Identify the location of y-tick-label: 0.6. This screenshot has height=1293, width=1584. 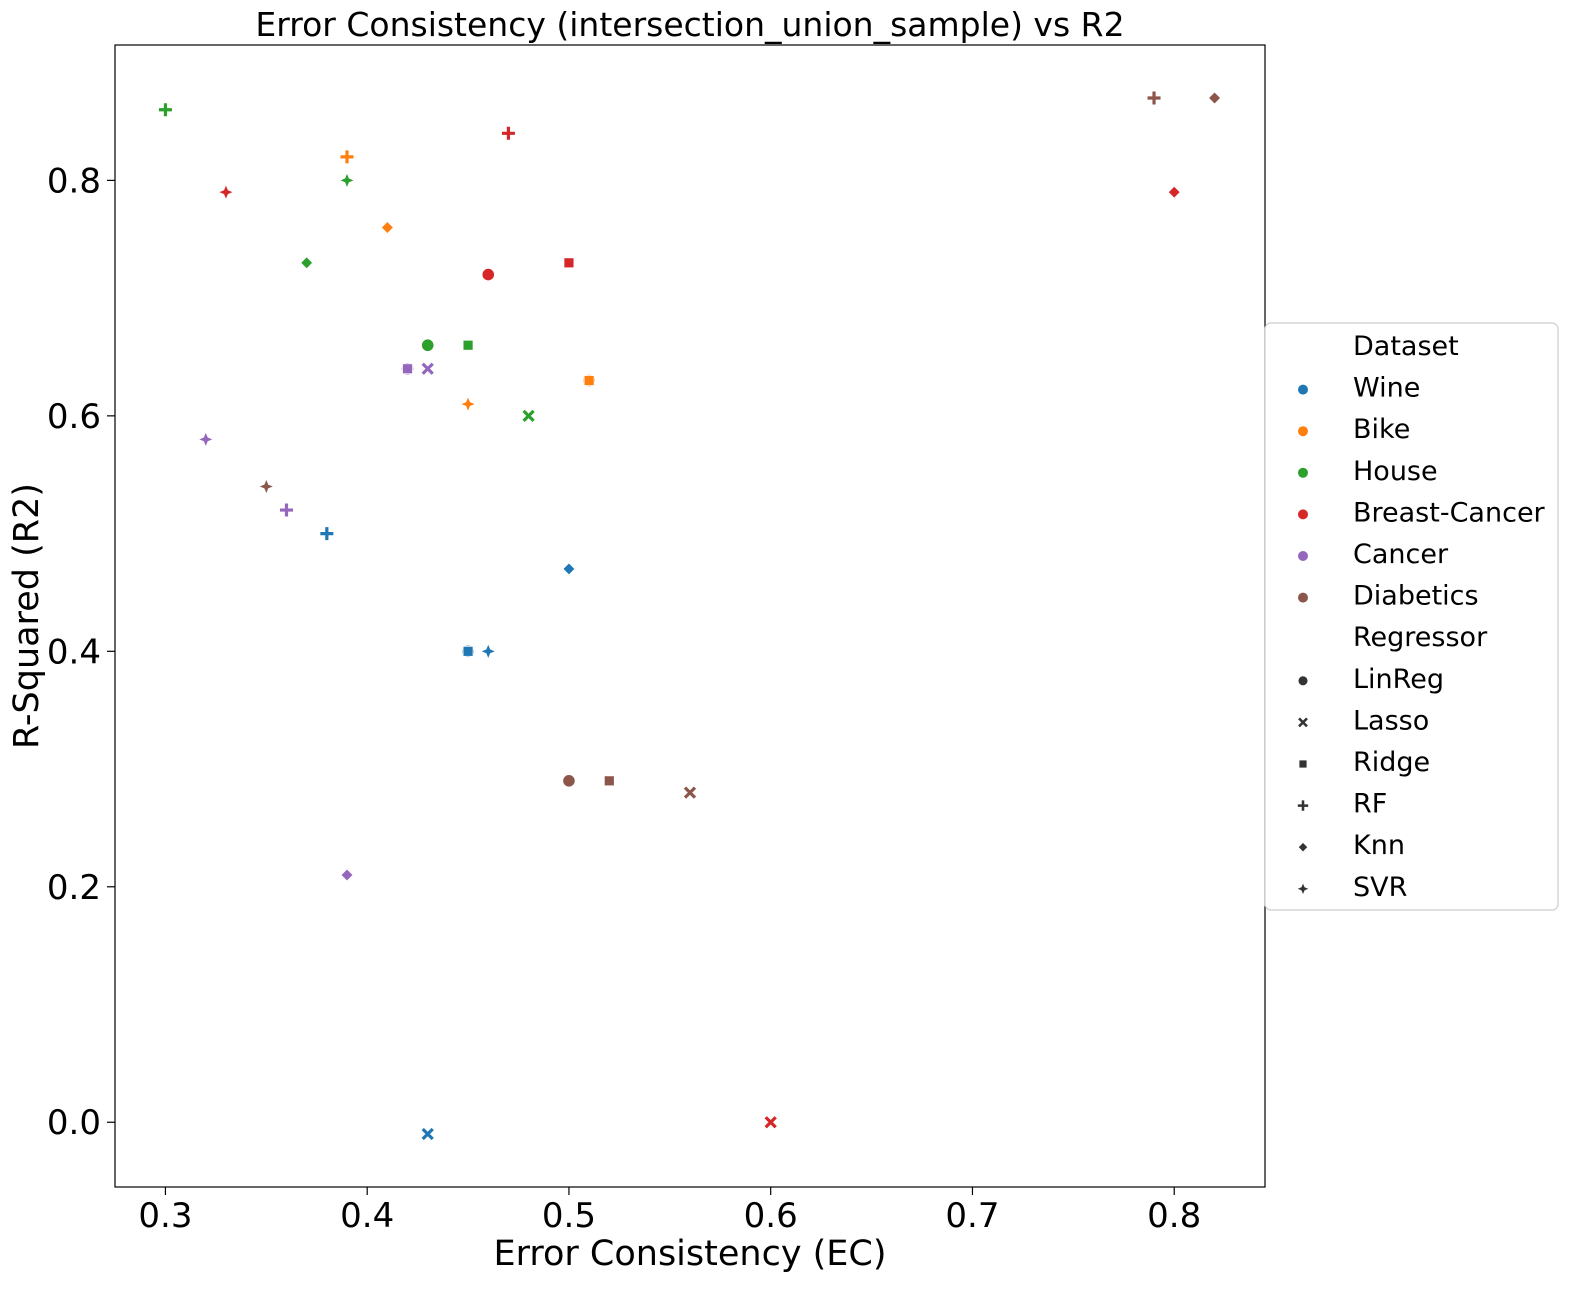
(74, 417).